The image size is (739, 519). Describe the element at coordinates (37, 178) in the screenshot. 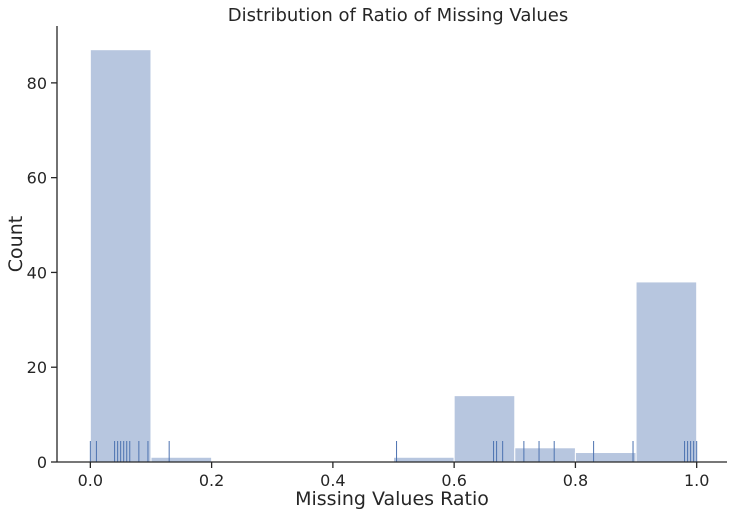

I see `y-tick-label: 60` at that location.